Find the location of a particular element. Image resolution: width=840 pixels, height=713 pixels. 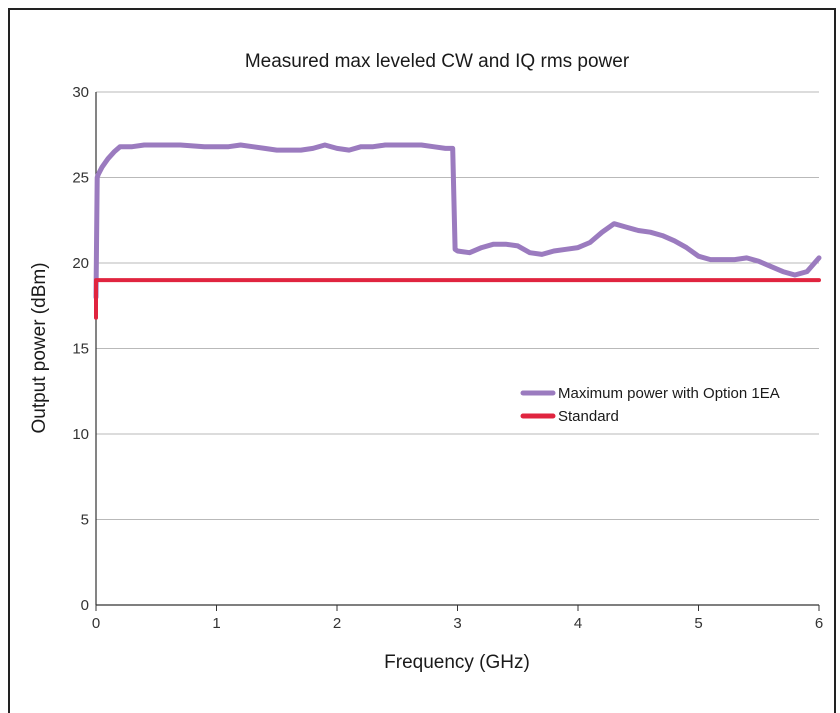

legend-label-1: Maximum power with Option 1EA is located at coordinates (669, 393).